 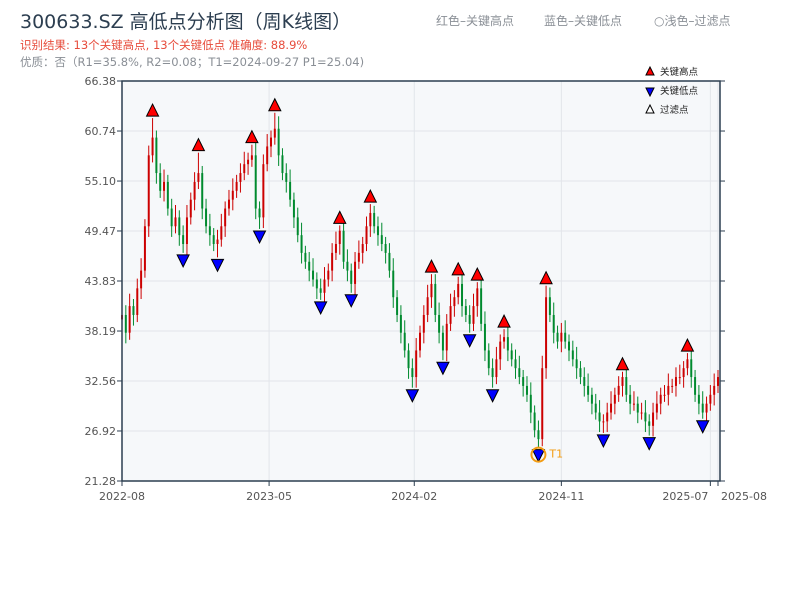 What do you see at coordinates (475, 21) in the screenshot?
I see `header-legend-red: 红色–关键高点` at bounding box center [475, 21].